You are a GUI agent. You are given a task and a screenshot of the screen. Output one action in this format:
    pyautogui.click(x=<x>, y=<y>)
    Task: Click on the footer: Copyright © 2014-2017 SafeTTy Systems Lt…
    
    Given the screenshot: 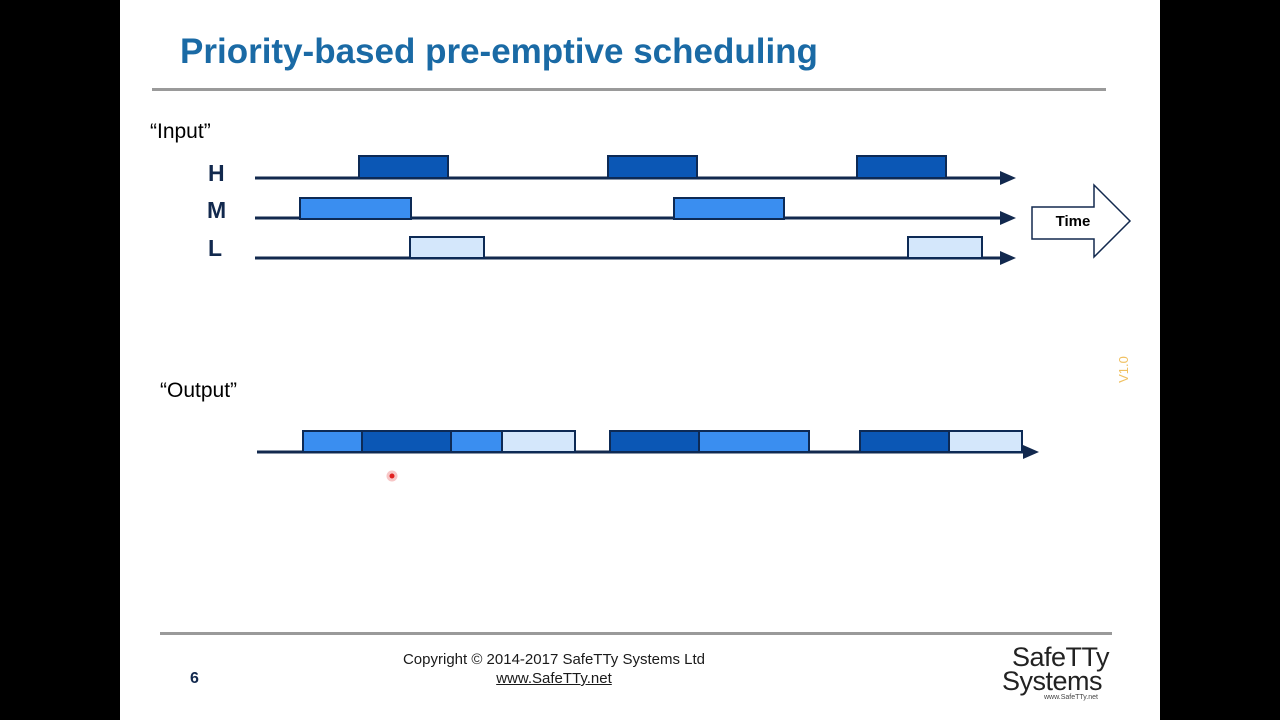 What is the action you would take?
    pyautogui.click(x=554, y=669)
    